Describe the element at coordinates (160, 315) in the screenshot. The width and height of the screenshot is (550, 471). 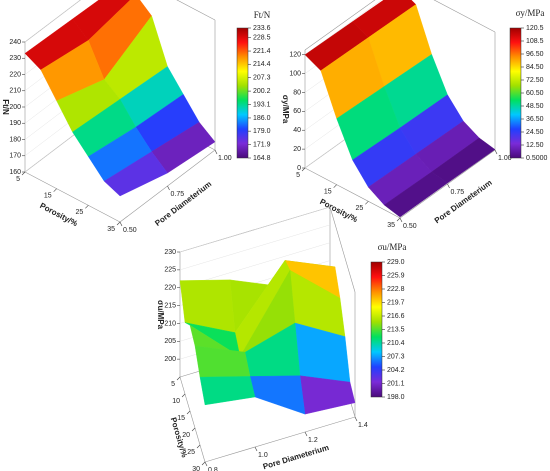
I see `z-axis-label: σu/MPa` at that location.